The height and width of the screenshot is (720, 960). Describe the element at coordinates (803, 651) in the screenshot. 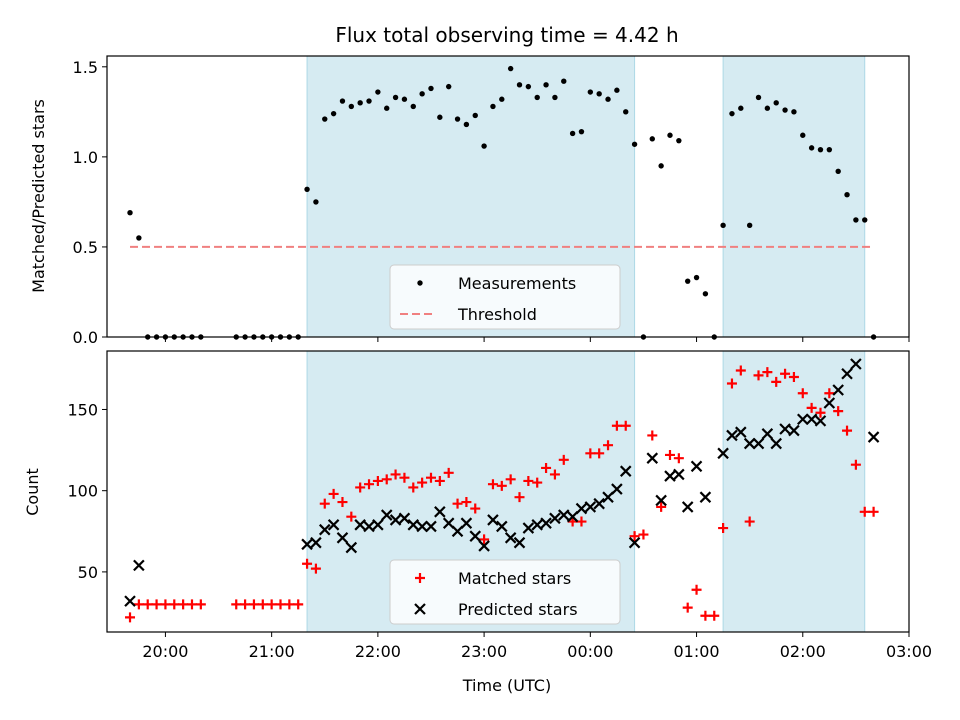

I see `bottom-x-tick-label-6: 02:00` at that location.